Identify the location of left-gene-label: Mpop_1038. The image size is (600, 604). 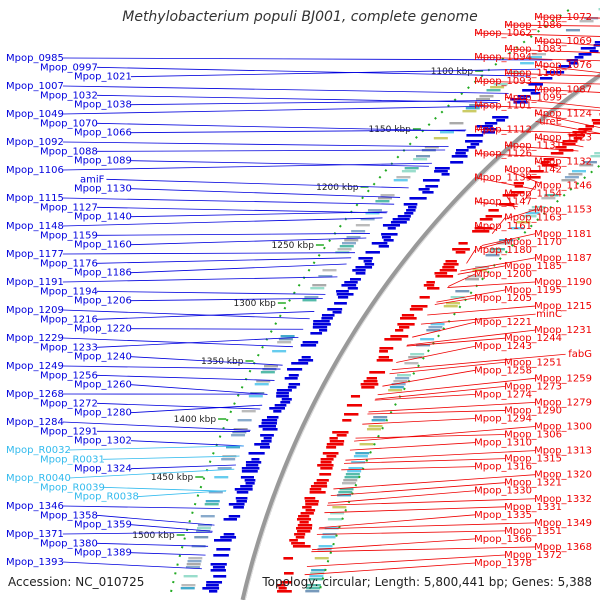
(103, 105).